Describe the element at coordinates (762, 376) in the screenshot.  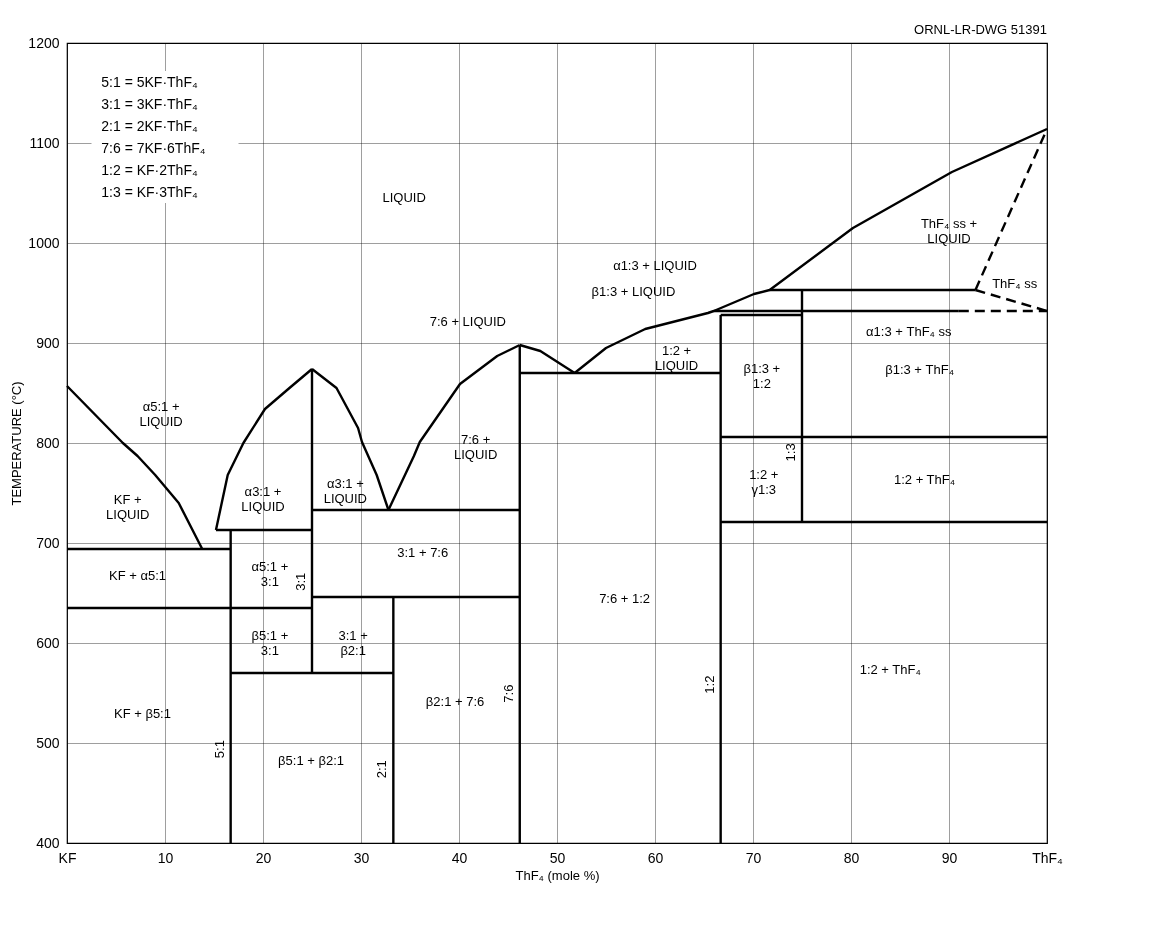
I see `annotation: β1:3 + 1:2` at that location.